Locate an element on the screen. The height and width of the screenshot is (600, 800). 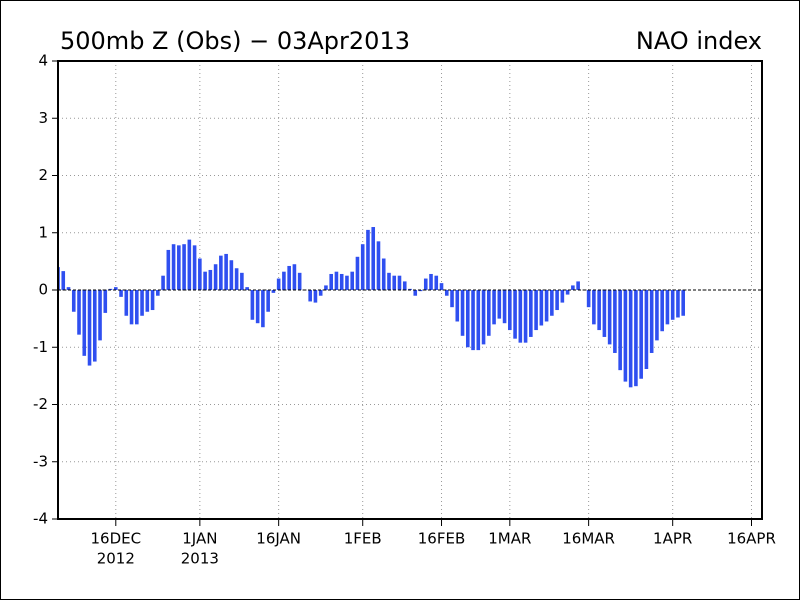
chart-subtitle: NAO index is located at coordinates (699, 41).